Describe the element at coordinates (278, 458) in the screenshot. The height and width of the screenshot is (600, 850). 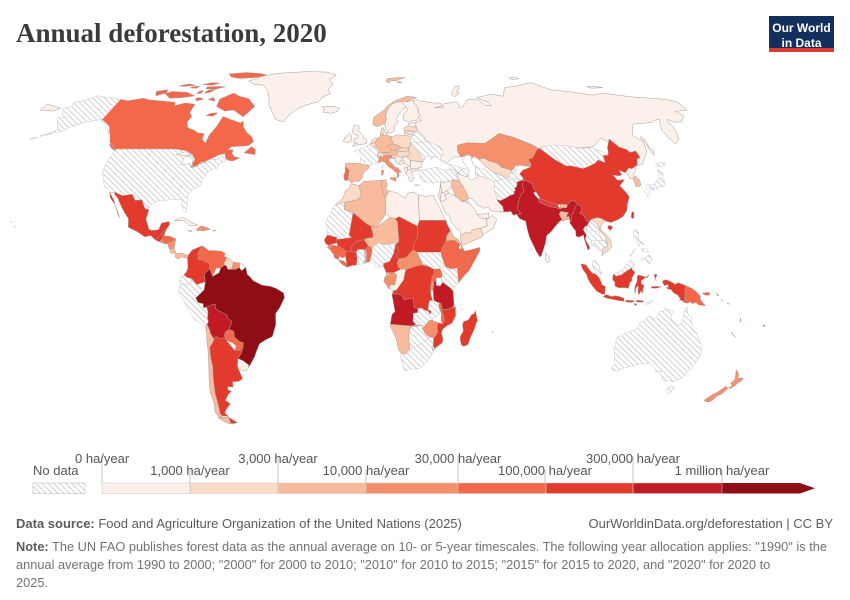
I see `svg-text: 3,000 ha/year` at that location.